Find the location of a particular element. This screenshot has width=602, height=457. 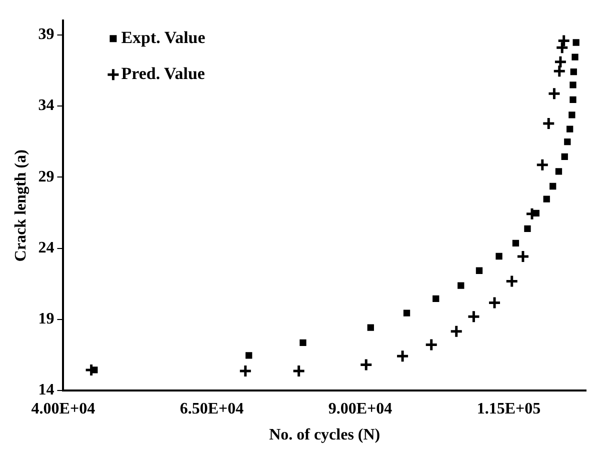

x-tick-label: 4.00E+04 is located at coordinates (63, 409).